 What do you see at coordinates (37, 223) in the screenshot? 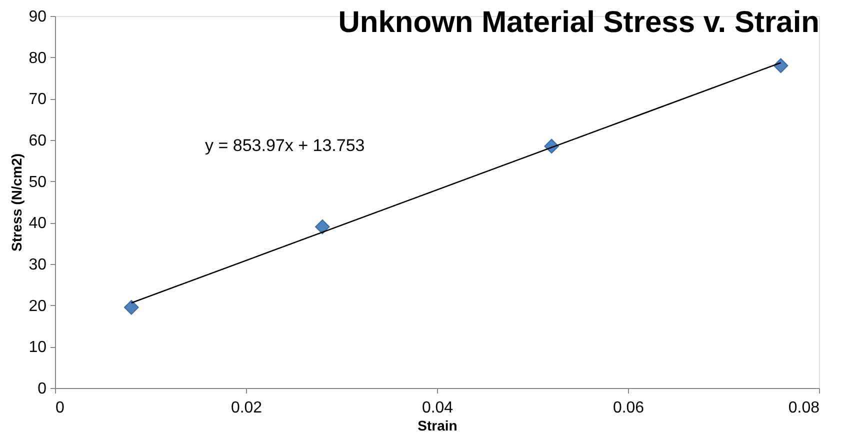
I see `y-tick-label: 40` at bounding box center [37, 223].